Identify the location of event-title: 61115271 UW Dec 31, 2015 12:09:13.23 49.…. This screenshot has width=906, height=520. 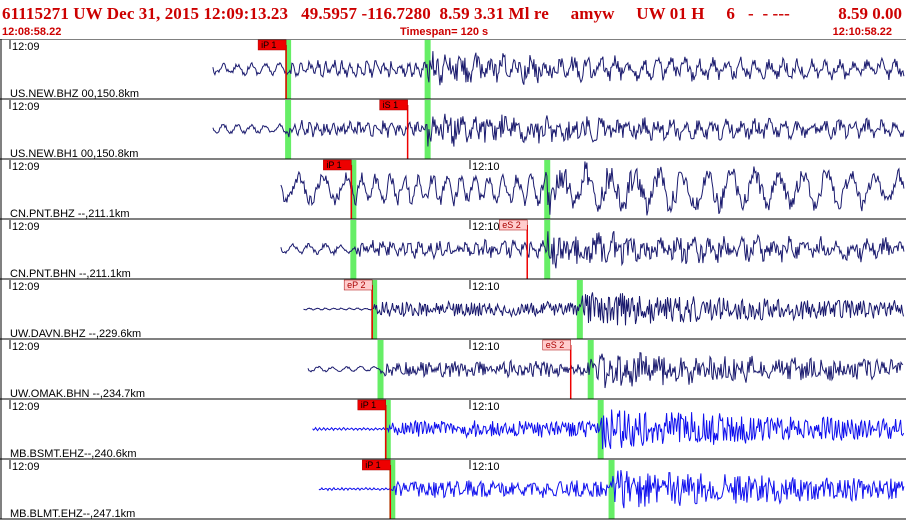
(396, 13).